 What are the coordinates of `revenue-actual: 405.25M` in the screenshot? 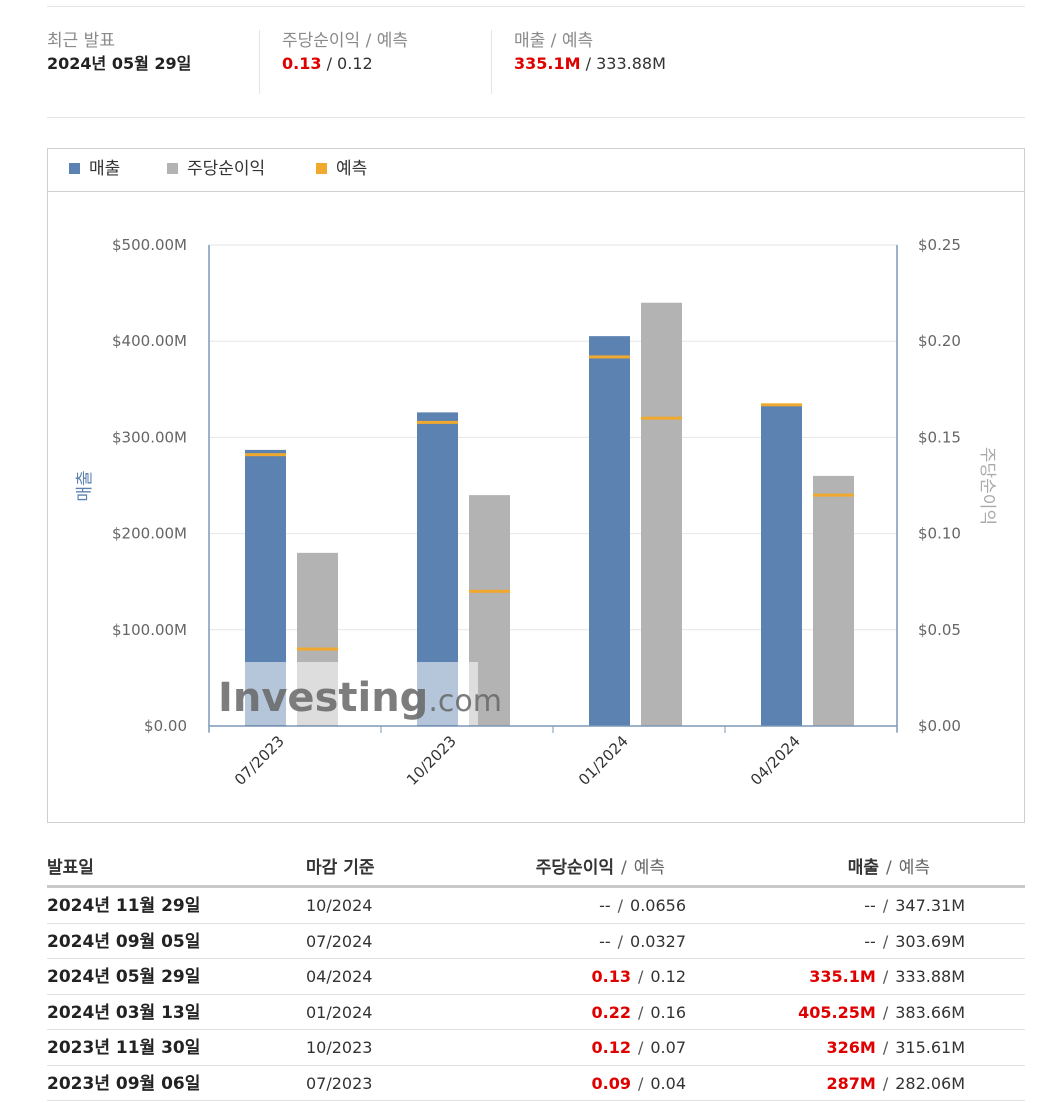 It's located at (837, 1012).